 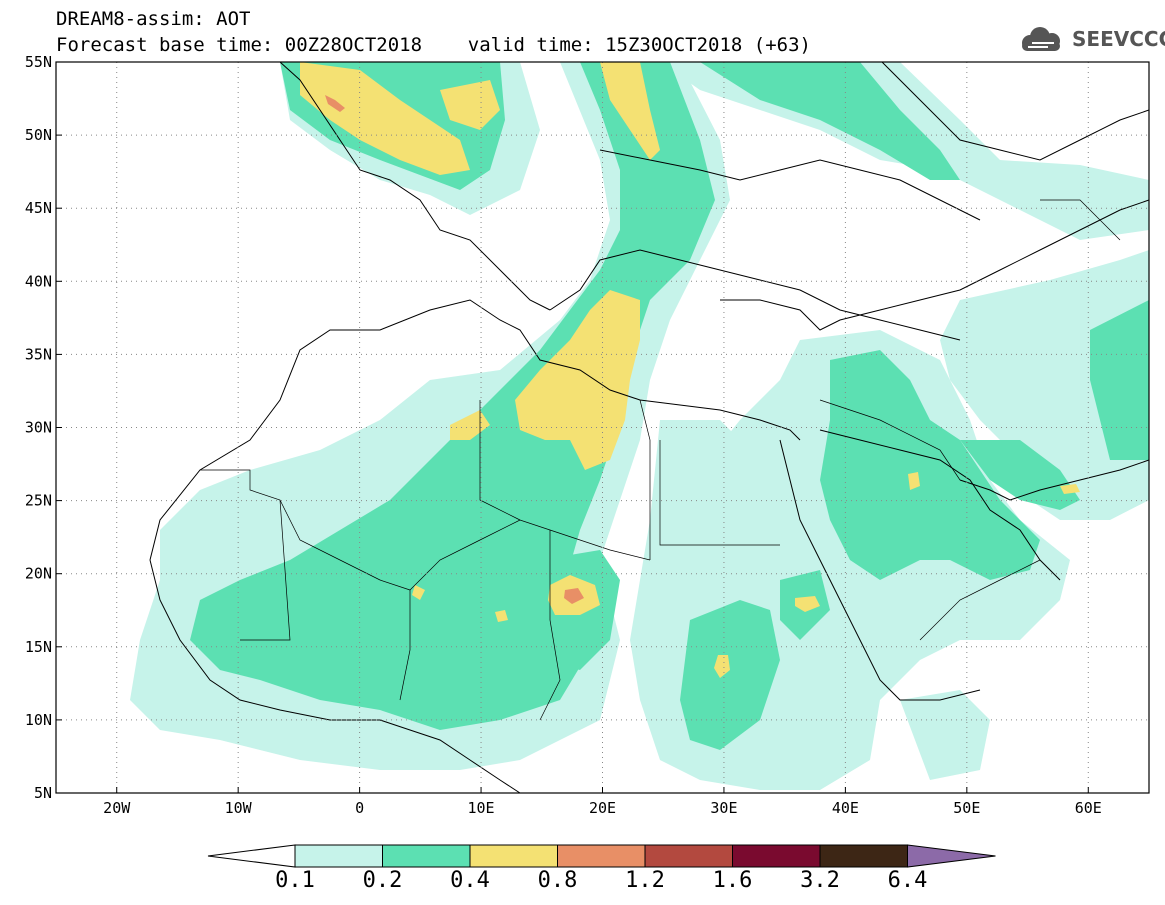 I want to click on lat-label: 5N, so click(x=43, y=793).